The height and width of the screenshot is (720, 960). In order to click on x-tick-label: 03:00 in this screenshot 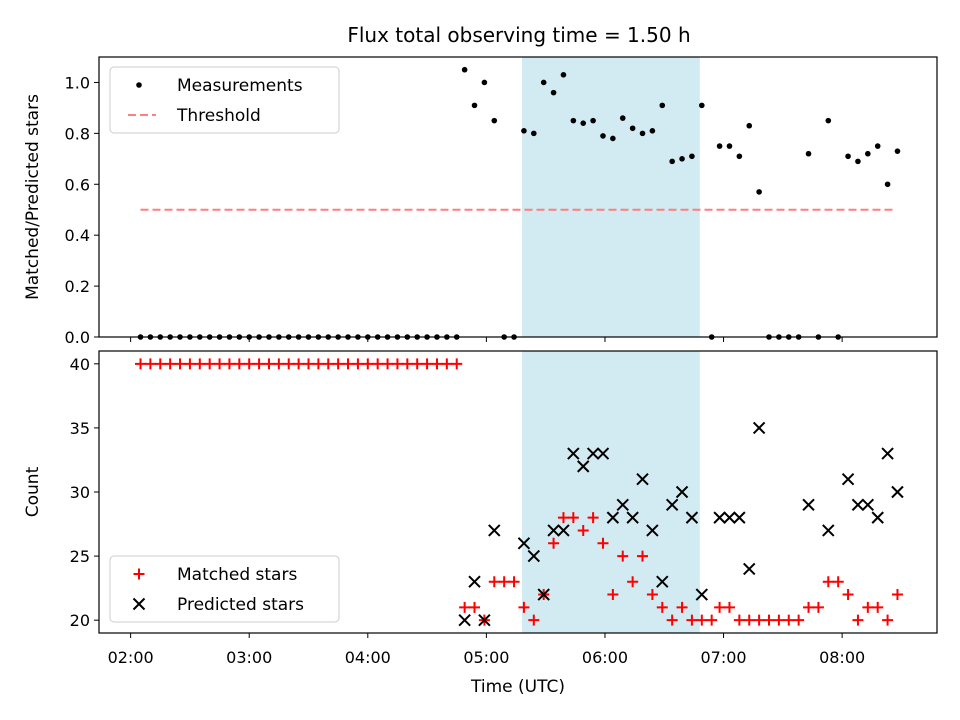, I will do `click(249, 657)`.